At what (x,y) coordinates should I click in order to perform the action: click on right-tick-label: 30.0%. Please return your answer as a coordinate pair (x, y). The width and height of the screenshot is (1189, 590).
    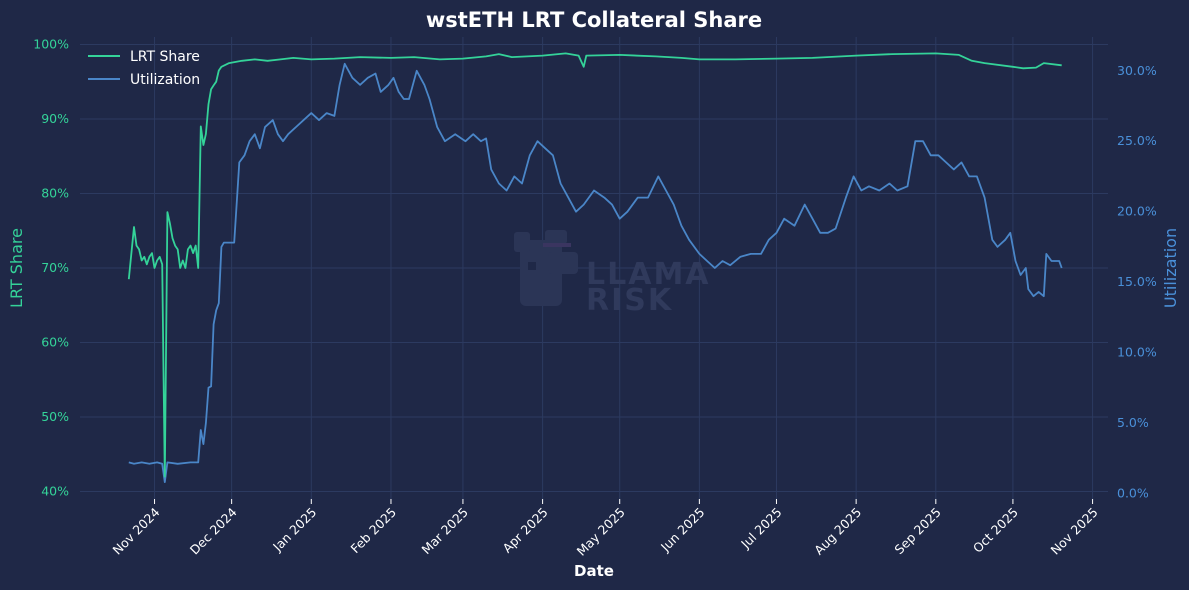
    Looking at the image, I should click on (1137, 70).